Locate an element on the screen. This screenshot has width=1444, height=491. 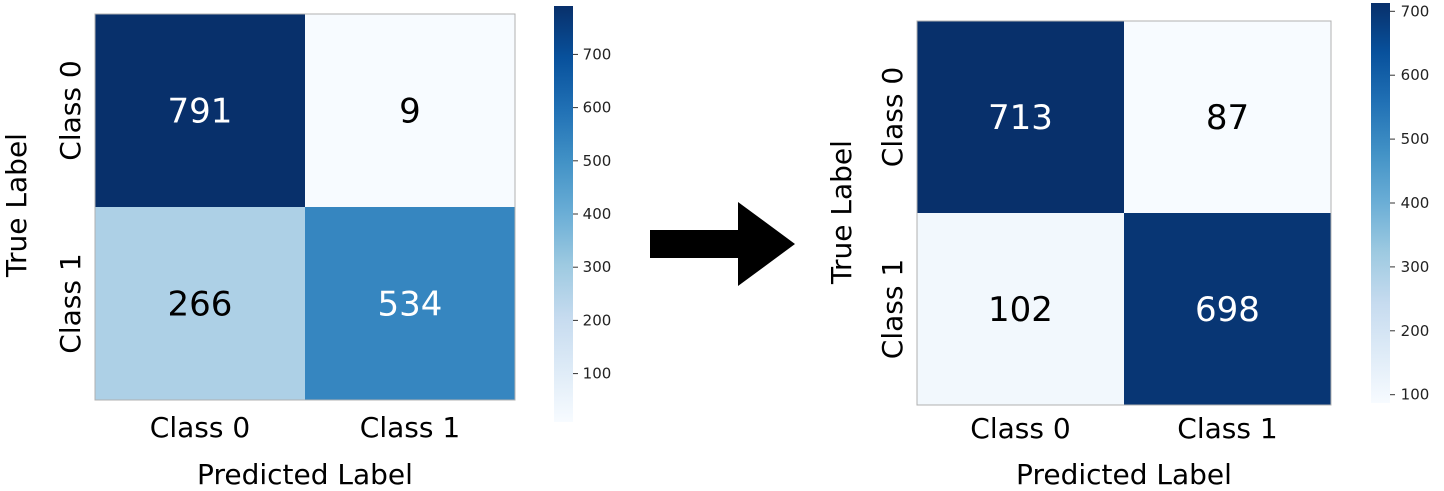
cell-value-label: 534 is located at coordinates (410, 305).